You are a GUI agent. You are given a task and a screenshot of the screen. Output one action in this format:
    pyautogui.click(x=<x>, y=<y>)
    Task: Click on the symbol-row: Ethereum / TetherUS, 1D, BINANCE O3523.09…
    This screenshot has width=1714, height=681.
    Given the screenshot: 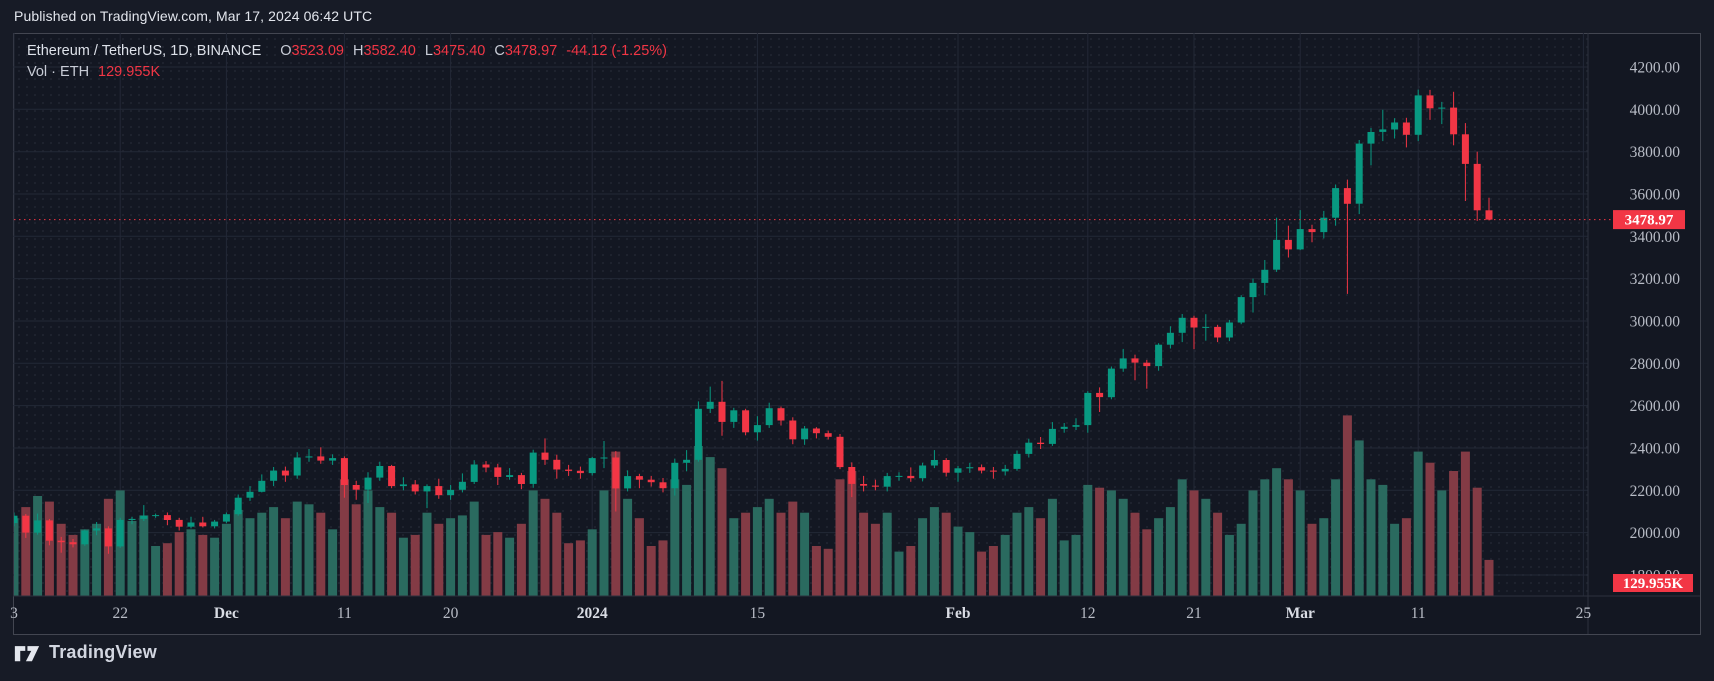 What is the action you would take?
    pyautogui.click(x=347, y=51)
    